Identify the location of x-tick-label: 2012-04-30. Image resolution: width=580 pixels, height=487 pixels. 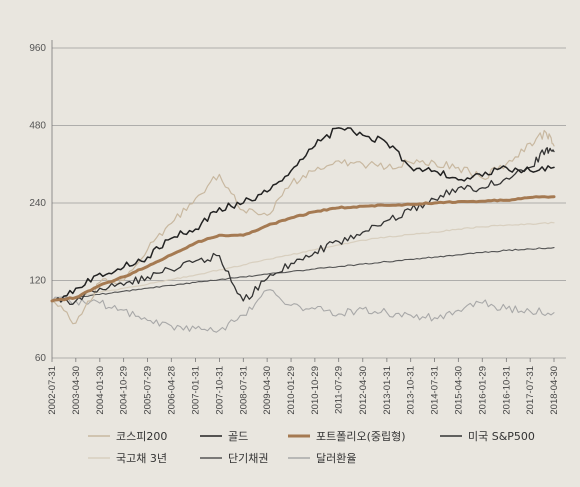
(363, 390).